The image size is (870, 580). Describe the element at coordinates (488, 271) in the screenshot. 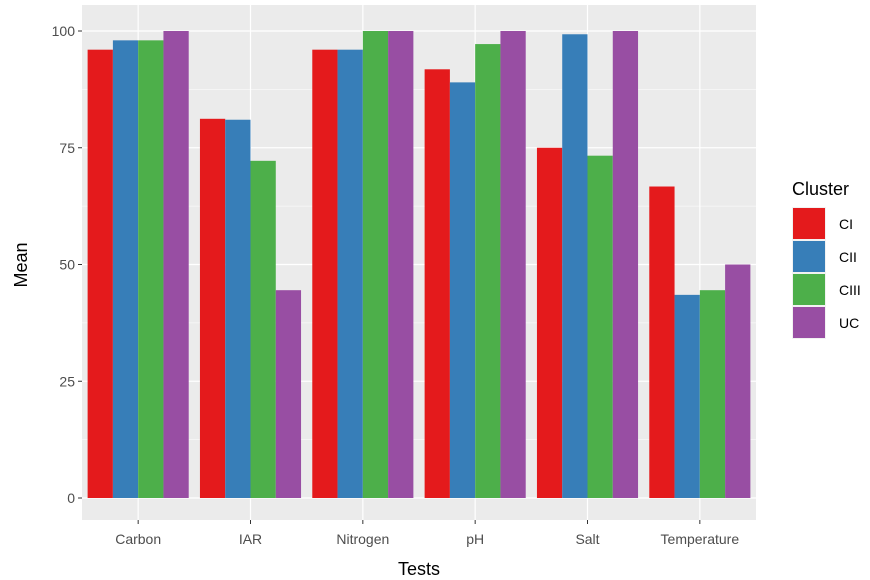

I see `bar-ph-ciii` at that location.